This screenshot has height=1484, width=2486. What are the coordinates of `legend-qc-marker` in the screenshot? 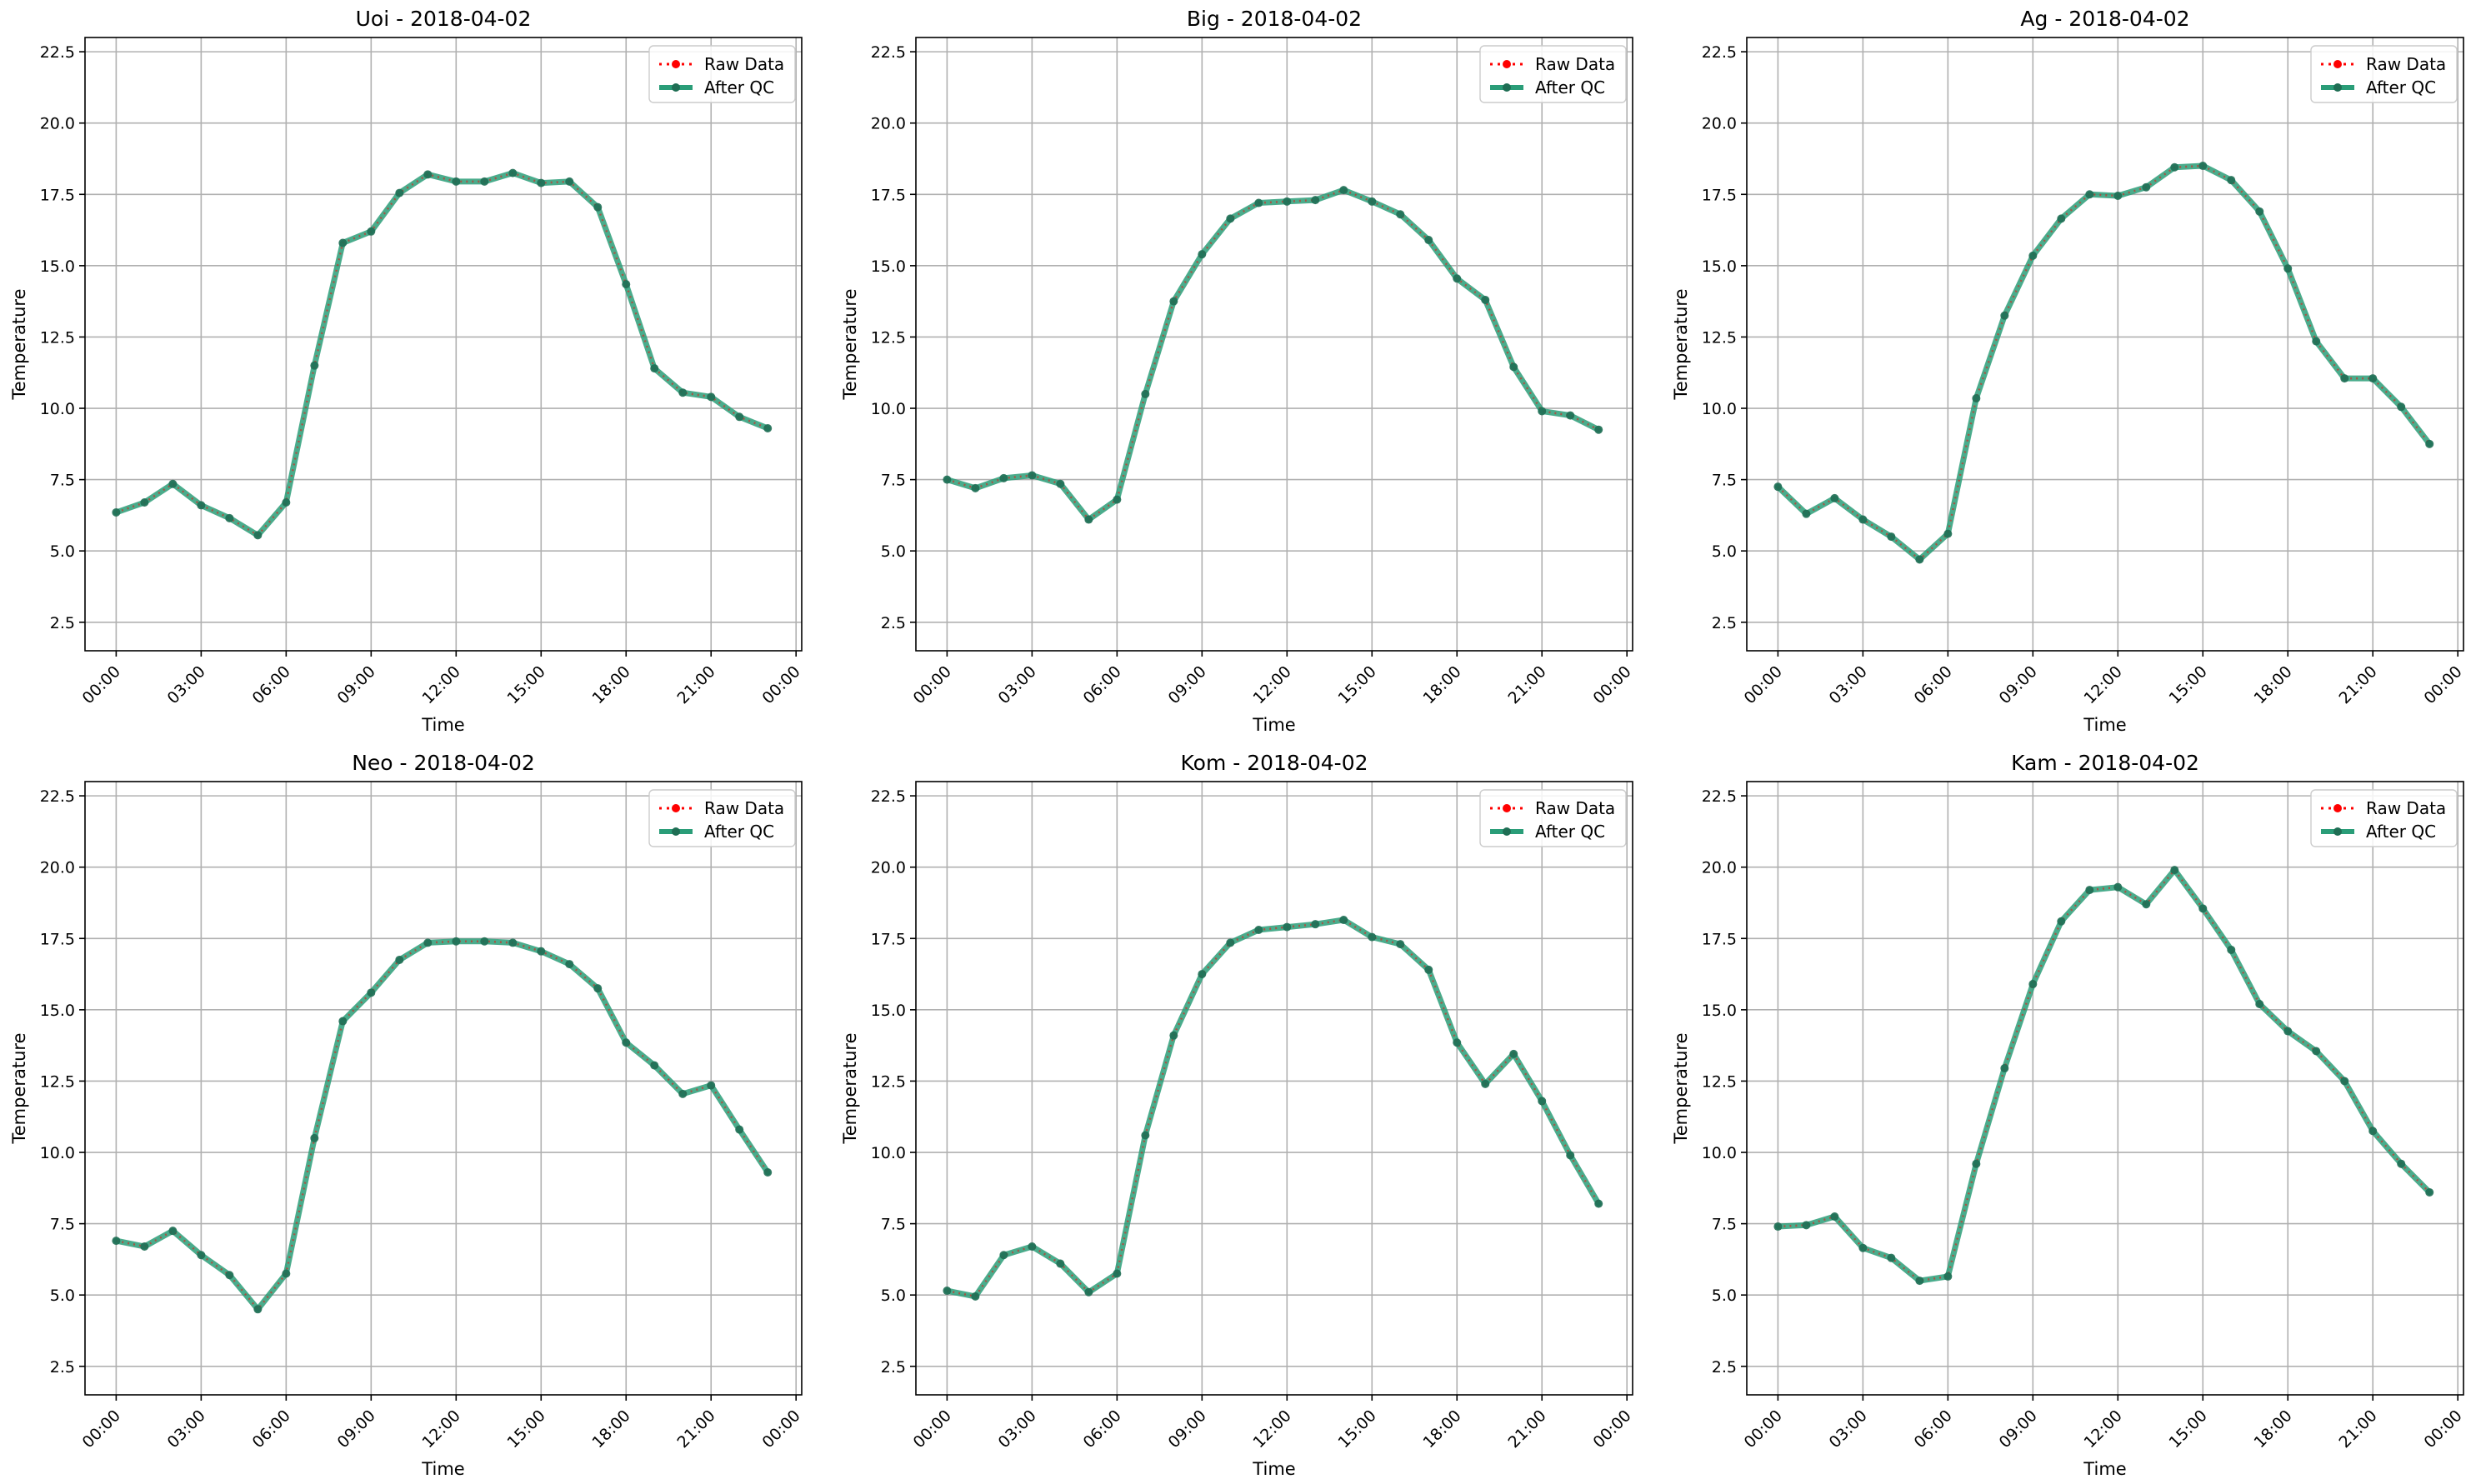 It's located at (1507, 832).